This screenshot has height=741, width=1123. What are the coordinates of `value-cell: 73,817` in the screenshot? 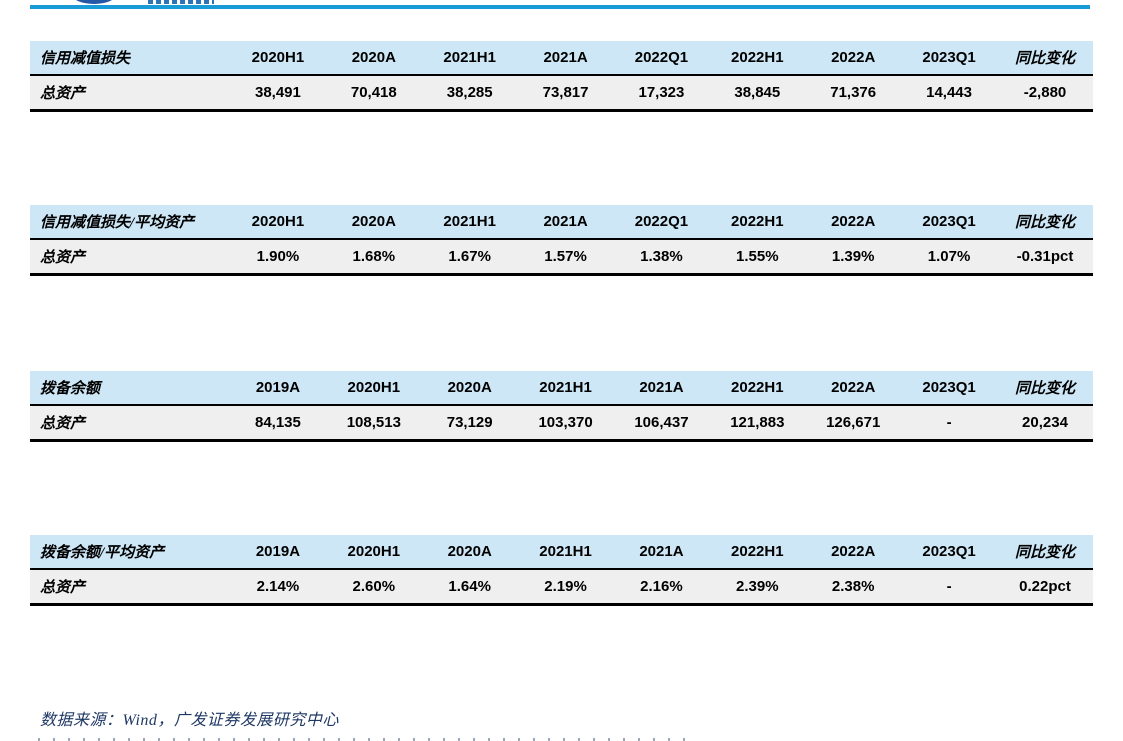 It's located at (565, 92).